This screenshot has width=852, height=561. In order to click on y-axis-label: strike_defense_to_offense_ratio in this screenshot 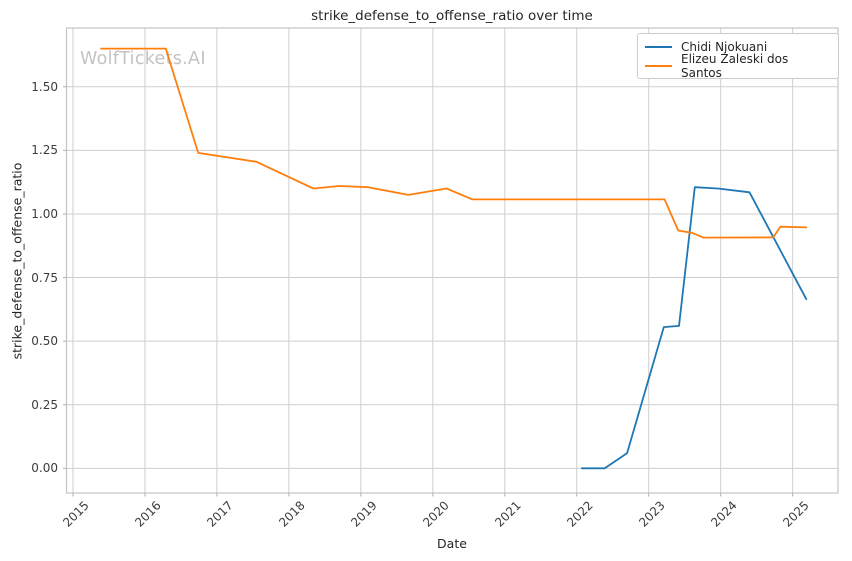, I will do `click(17, 261)`.